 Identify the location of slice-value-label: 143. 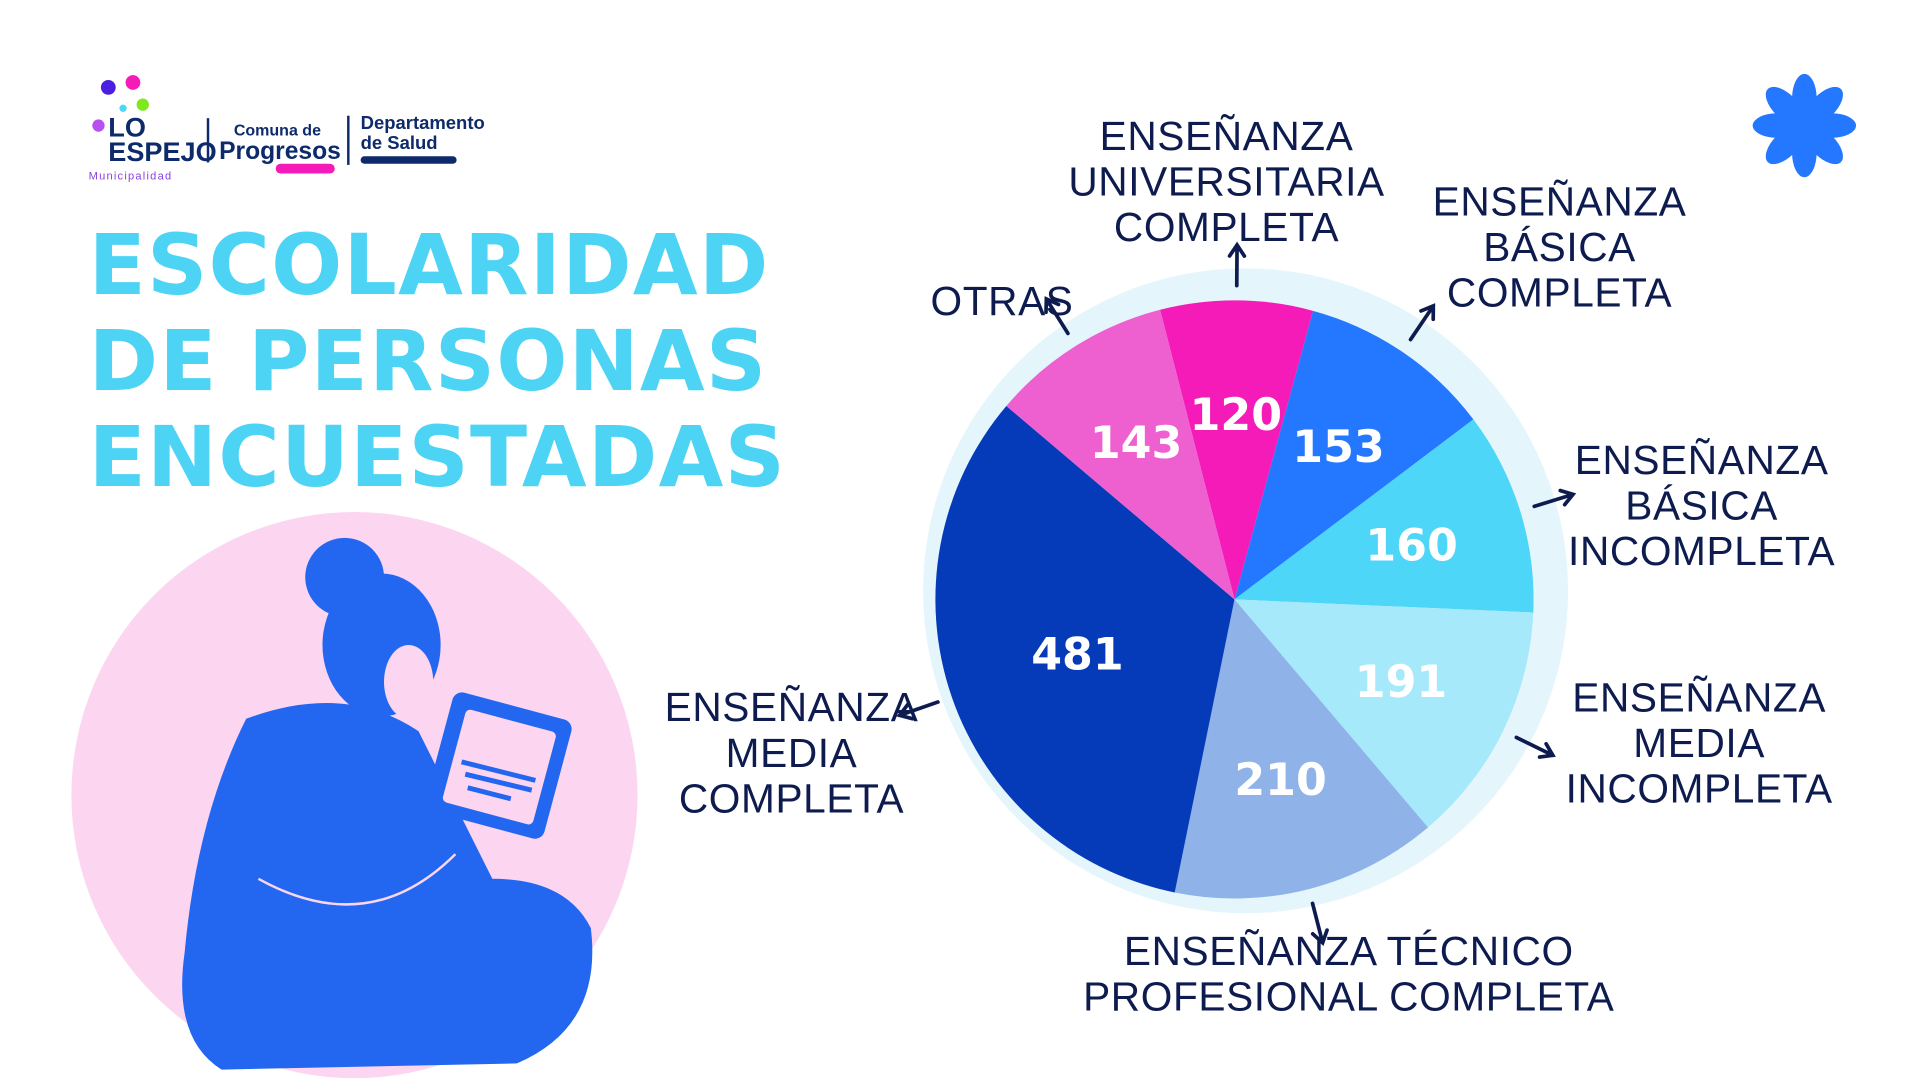
(1136, 443).